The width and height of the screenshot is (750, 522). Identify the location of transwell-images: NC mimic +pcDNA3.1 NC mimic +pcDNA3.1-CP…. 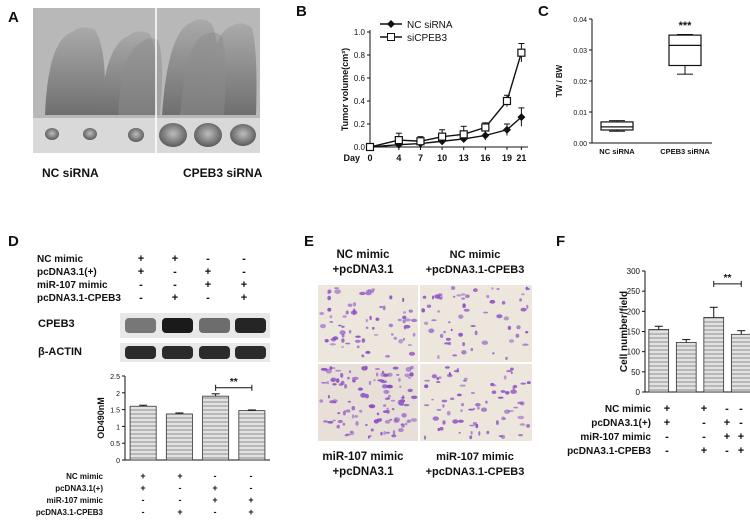
(425, 363).